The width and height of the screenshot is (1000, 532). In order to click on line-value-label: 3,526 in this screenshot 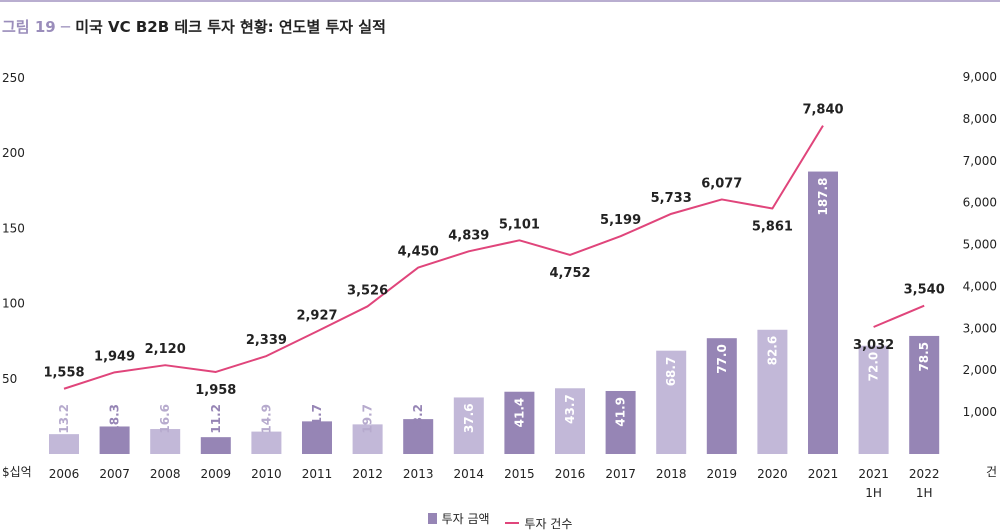, I will do `click(367, 290)`.